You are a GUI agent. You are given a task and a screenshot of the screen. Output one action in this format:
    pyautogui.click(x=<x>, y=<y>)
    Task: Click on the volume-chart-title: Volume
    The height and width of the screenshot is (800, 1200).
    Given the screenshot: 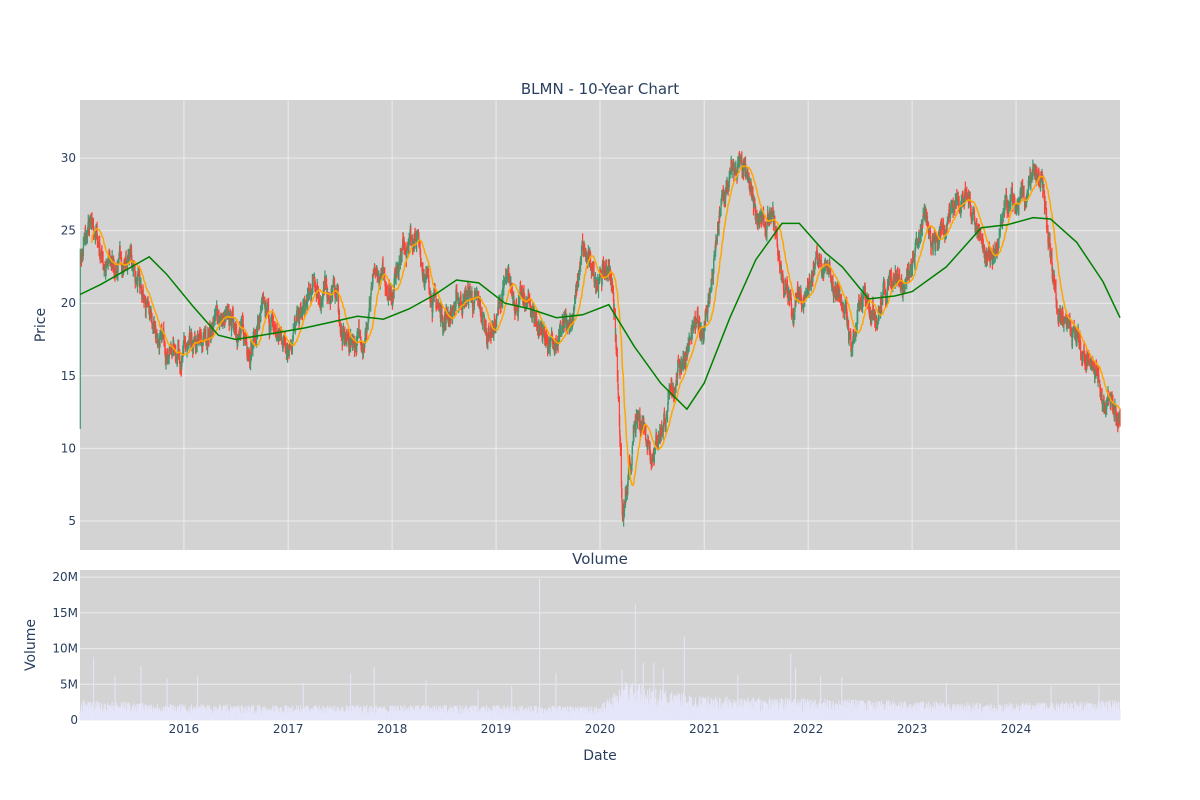 What is the action you would take?
    pyautogui.click(x=600, y=559)
    